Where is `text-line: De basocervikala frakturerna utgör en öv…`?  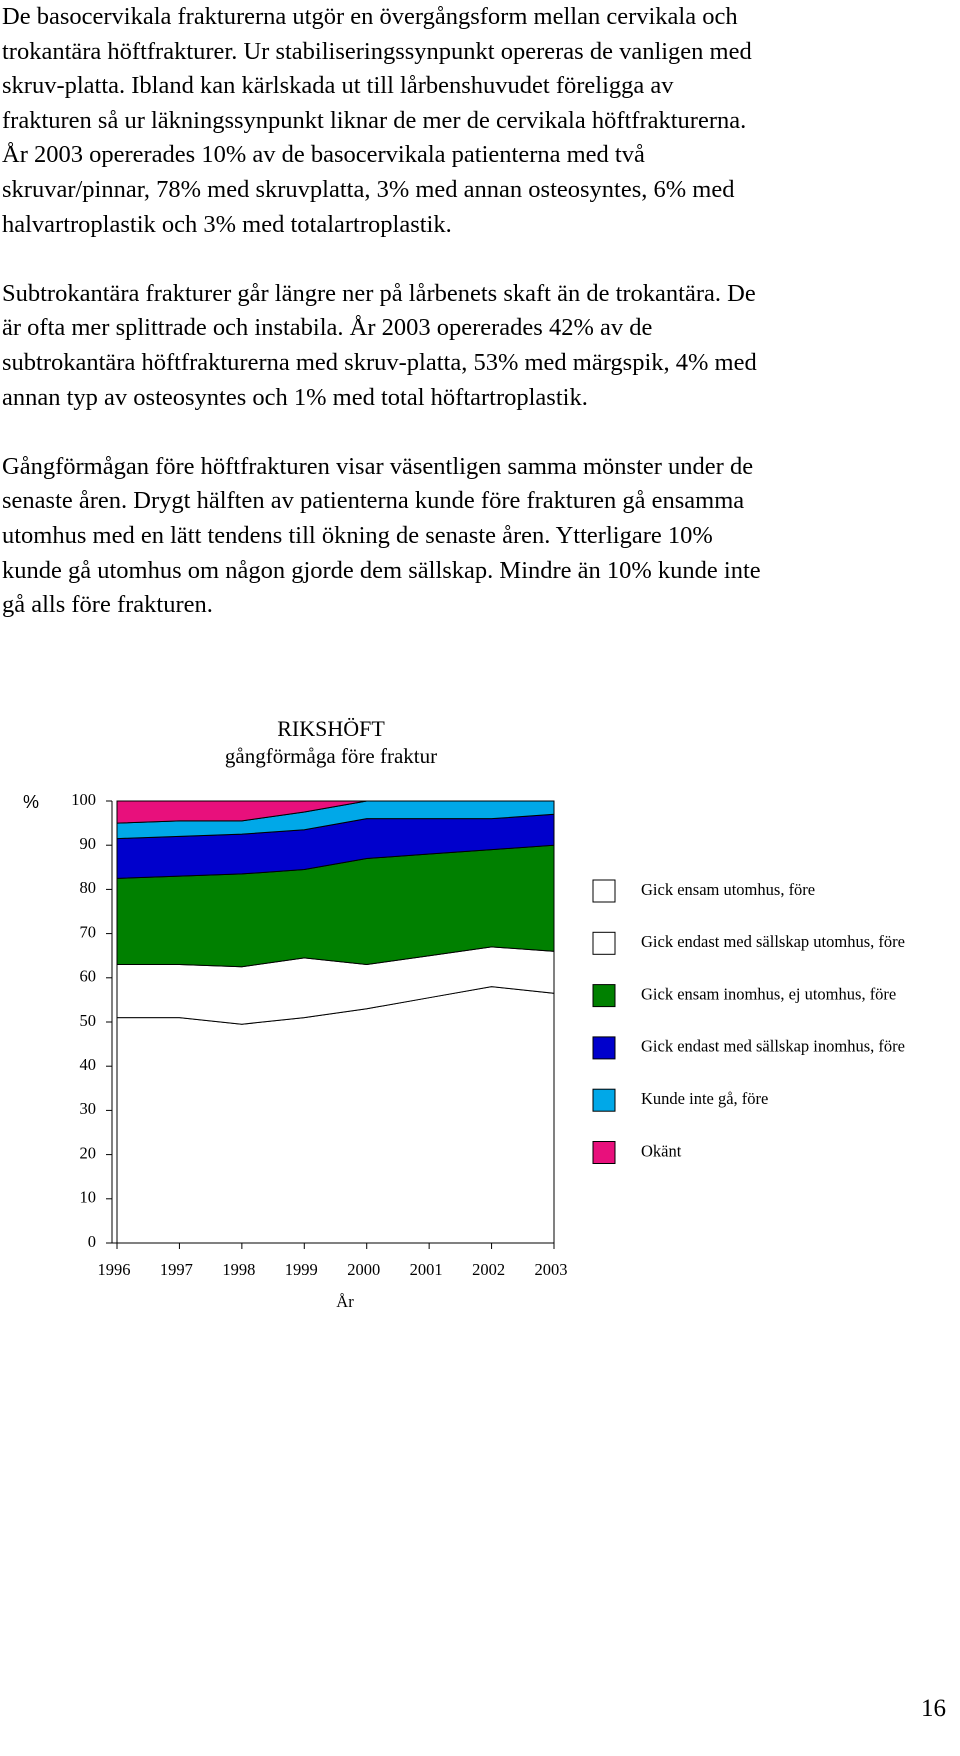 text-line: De basocervikala frakturerna utgör en öv… is located at coordinates (370, 16).